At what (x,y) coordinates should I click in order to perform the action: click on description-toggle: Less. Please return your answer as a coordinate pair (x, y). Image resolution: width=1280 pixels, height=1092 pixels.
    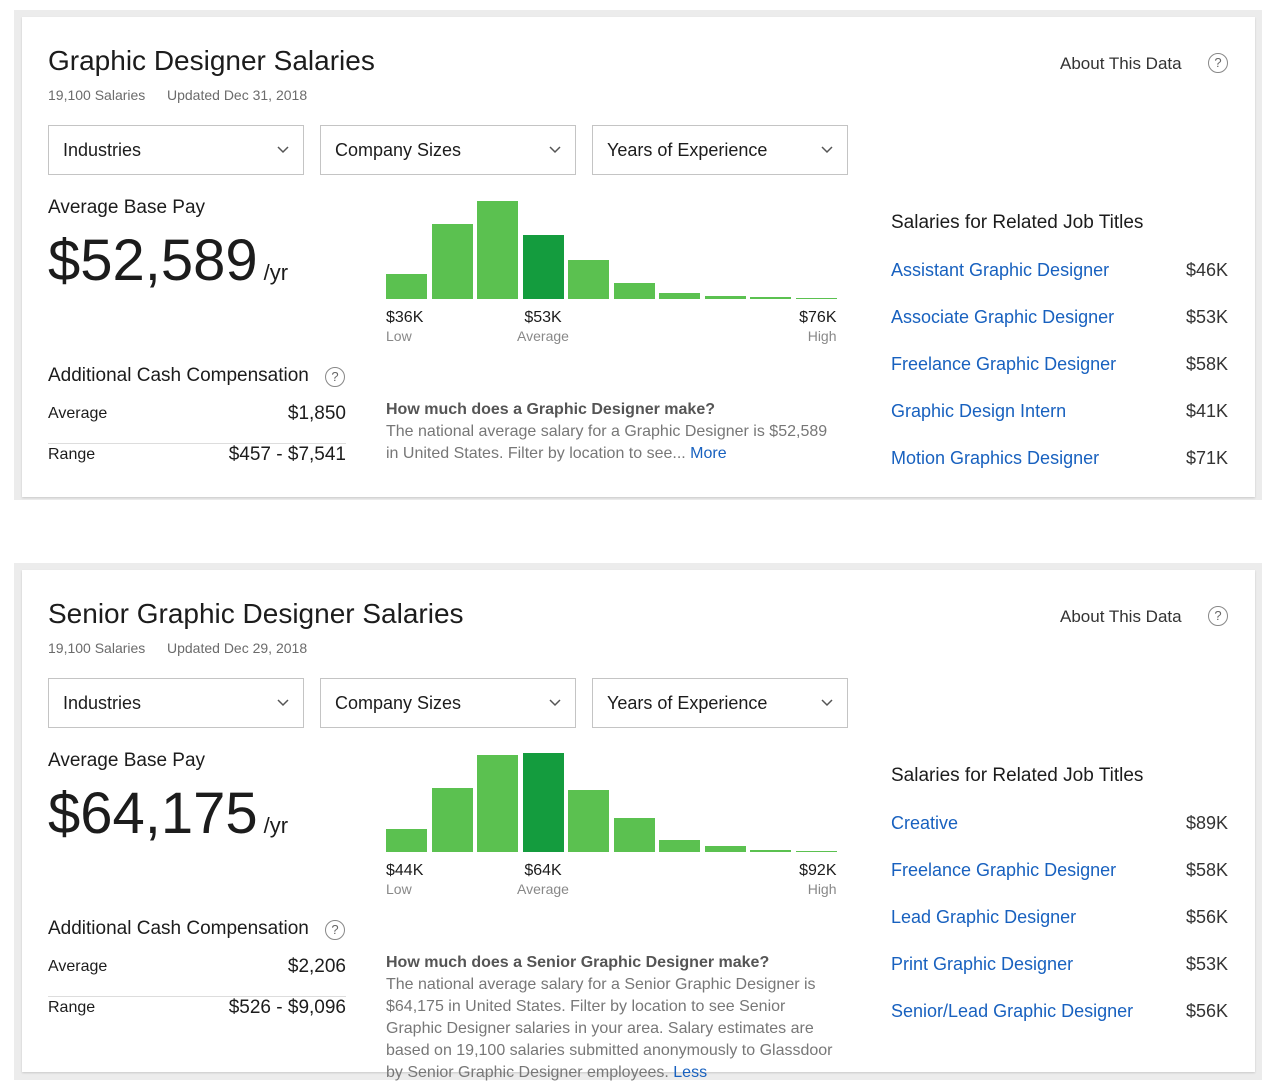
    Looking at the image, I should click on (690, 1072).